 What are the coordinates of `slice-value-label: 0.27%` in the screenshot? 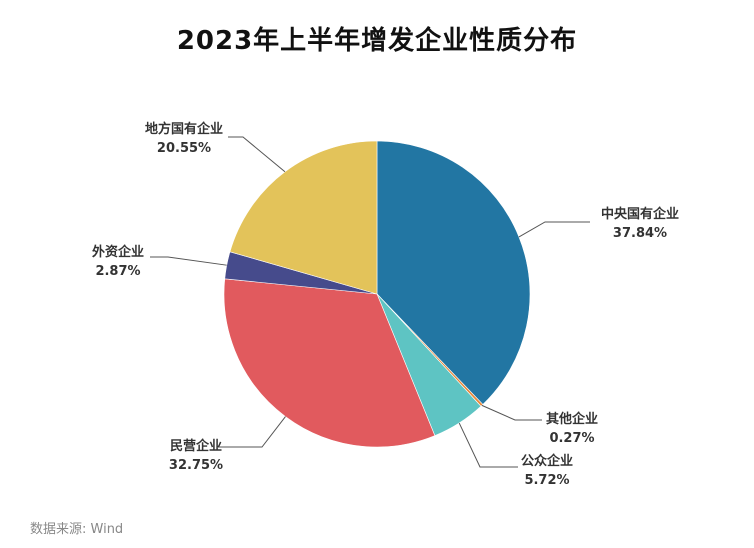 It's located at (571, 438).